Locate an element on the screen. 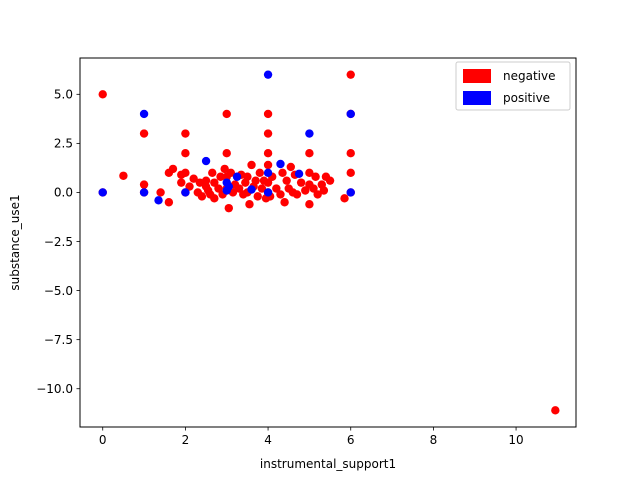  x-axis: 0 2 4 6 8 10 is located at coordinates (311, 437).